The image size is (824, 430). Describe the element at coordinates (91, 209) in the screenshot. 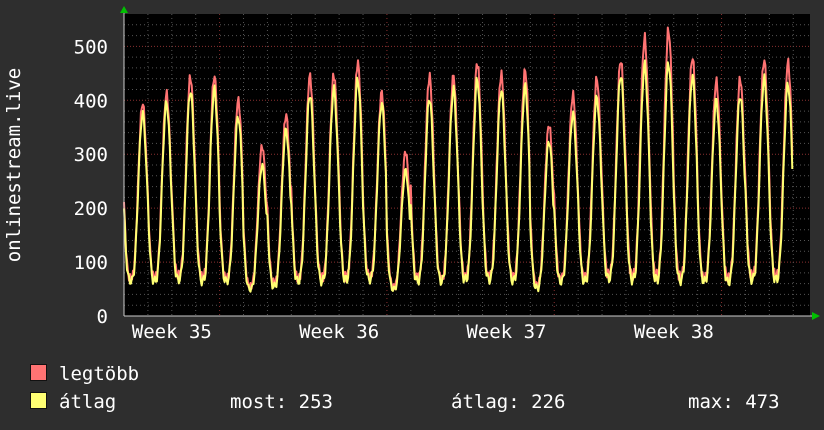

I see `y-tick-label: 200` at that location.